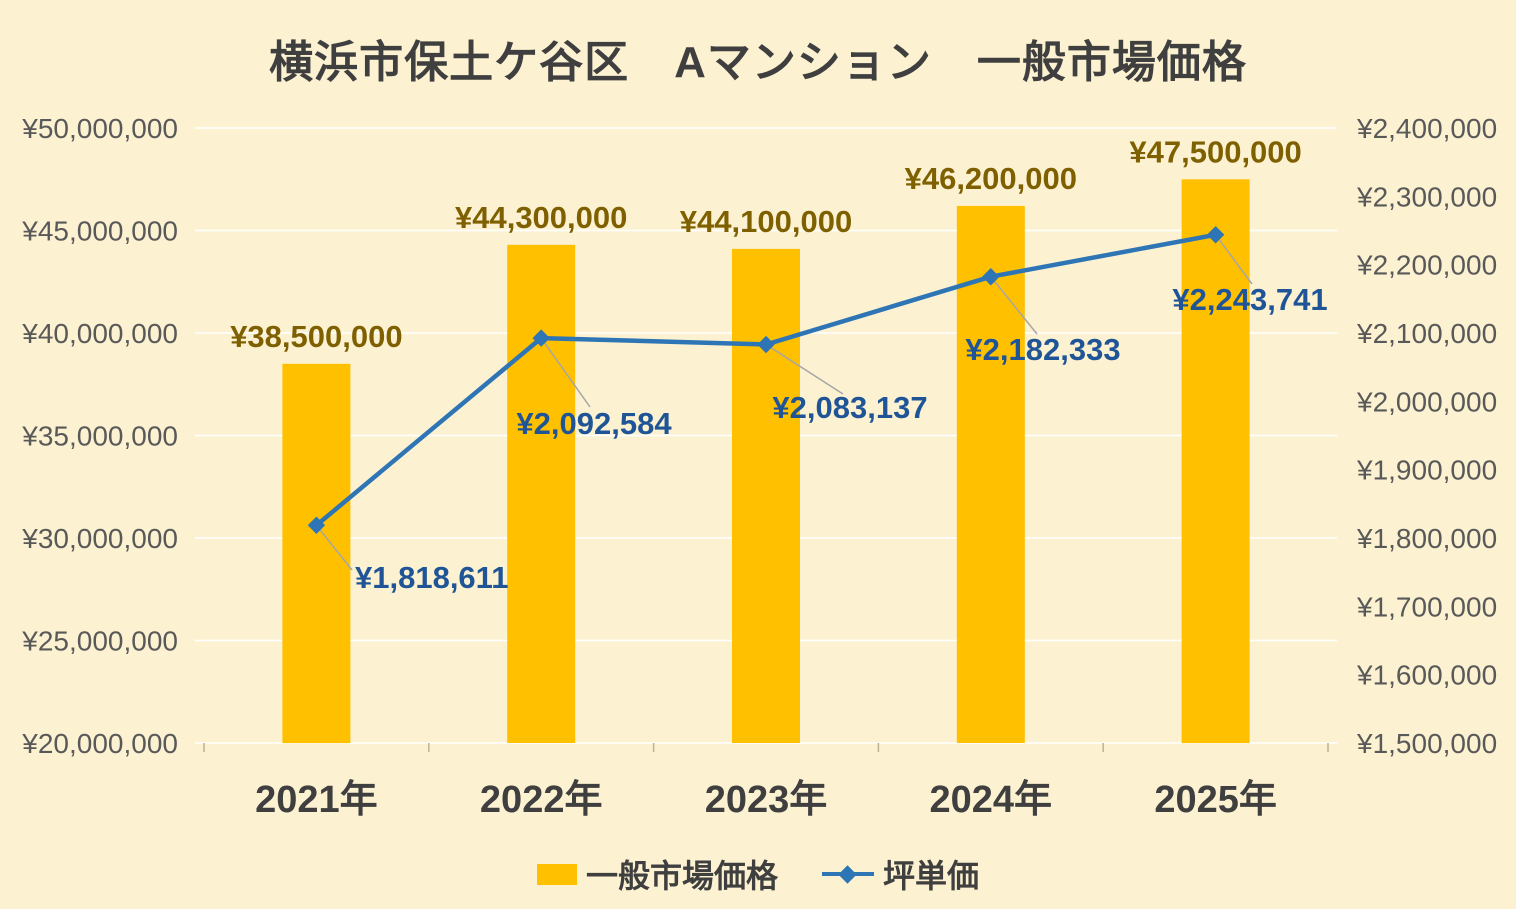 This screenshot has width=1516, height=909. What do you see at coordinates (931, 876) in the screenshot?
I see `legend-label-unit-price: 坪単価` at bounding box center [931, 876].